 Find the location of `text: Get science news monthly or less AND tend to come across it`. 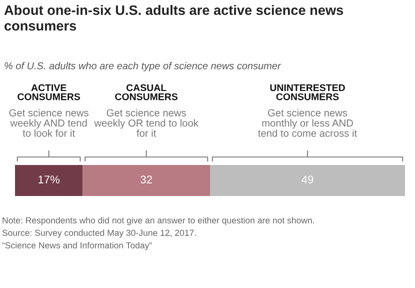

text: Get science news monthly or less AND tend to come across it is located at coordinates (308, 123).